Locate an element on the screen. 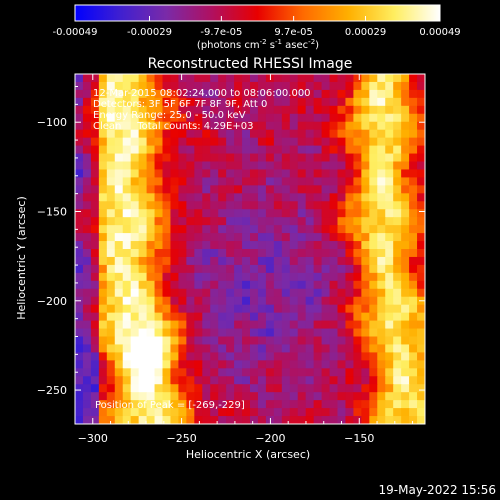 The image size is (500, 500). colorbar-fill is located at coordinates (257, 13).